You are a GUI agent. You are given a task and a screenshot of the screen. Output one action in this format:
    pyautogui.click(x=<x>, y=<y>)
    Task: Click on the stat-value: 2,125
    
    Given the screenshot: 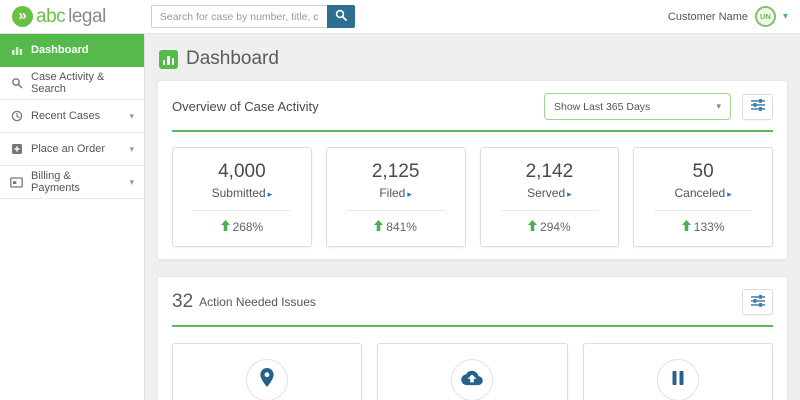 What is the action you would take?
    pyautogui.click(x=395, y=171)
    